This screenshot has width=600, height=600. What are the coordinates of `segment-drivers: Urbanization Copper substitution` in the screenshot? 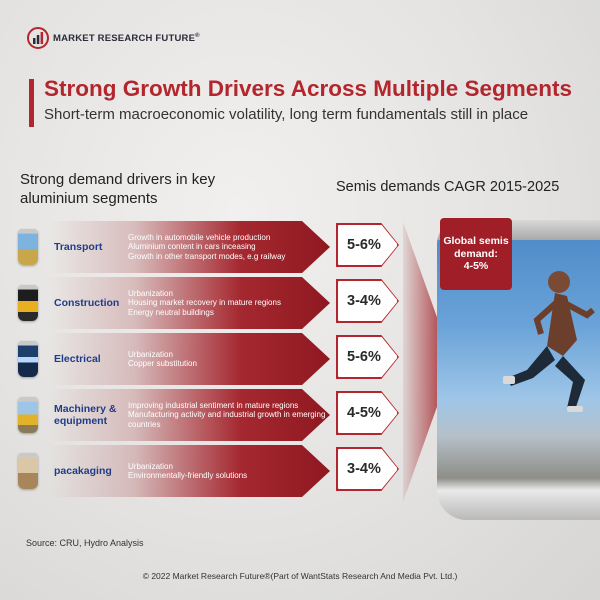 It's located at (162, 359).